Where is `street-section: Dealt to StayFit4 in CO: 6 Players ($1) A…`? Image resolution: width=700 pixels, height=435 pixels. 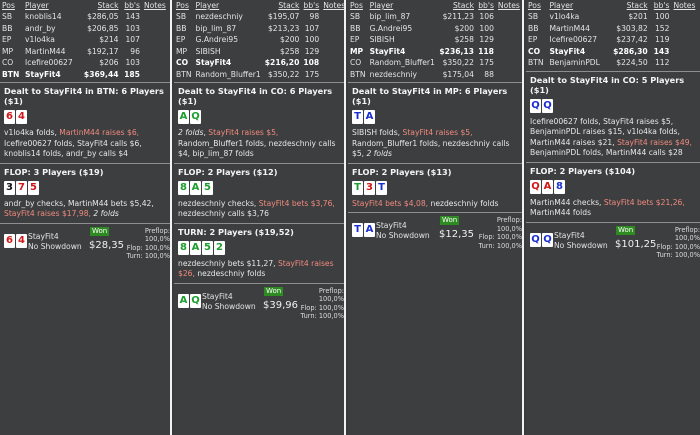
street-section: Dealt to StayFit4 in CO: 6 Players ($1) A… is located at coordinates (259, 123).